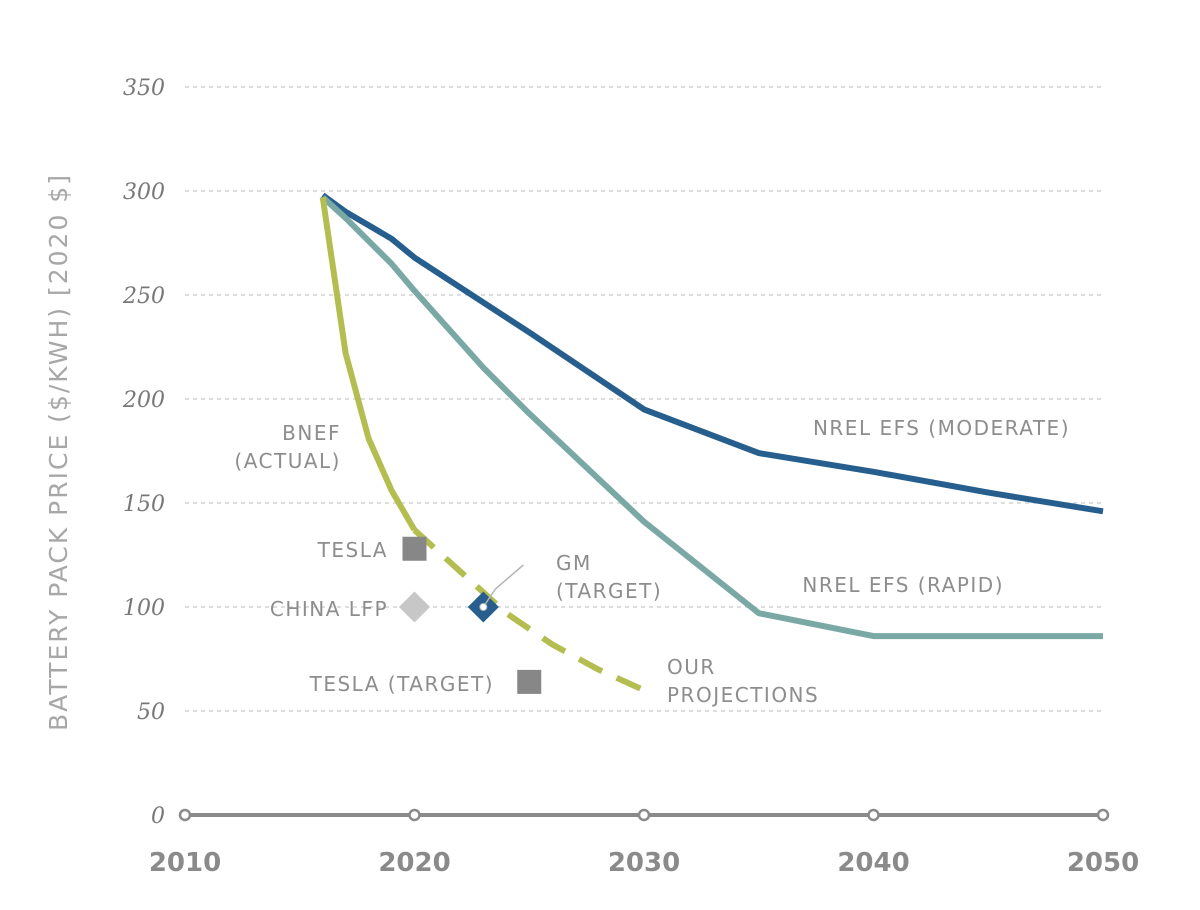  I want to click on x-axis, so click(644, 815).